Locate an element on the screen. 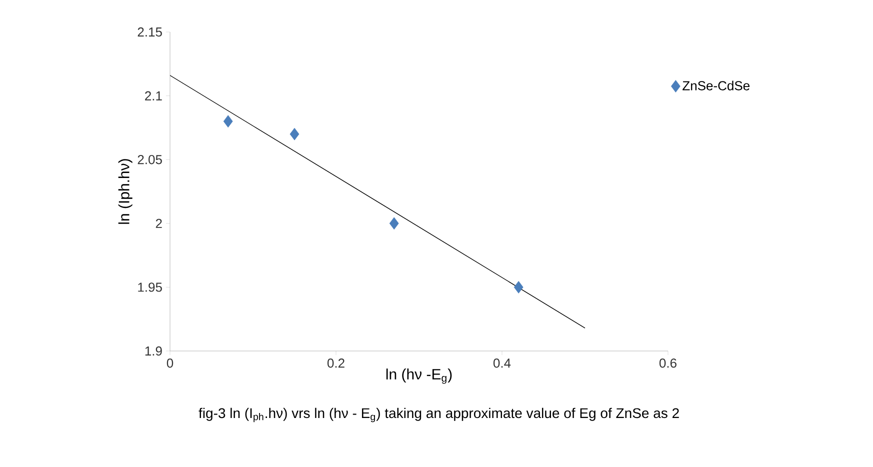  x-axis-title: ln (hν -E$_{g}$) is located at coordinates (419, 376).